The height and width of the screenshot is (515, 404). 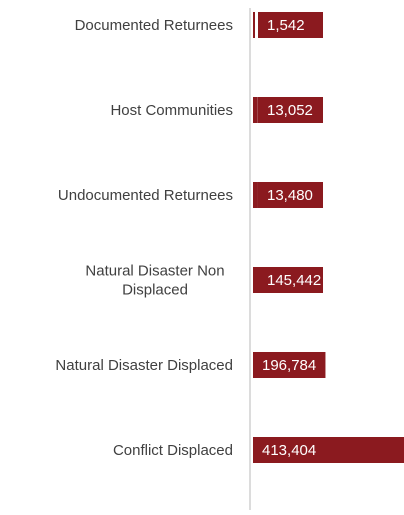 I want to click on category-label-3: Natural Disaster Non Displaced, so click(x=154, y=281).